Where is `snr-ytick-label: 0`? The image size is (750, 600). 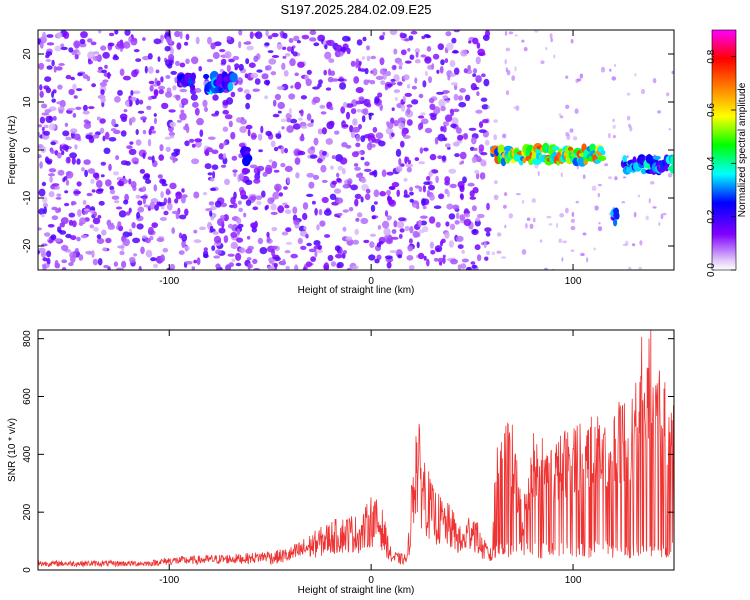 snr-ytick-label: 0 is located at coordinates (27, 570).